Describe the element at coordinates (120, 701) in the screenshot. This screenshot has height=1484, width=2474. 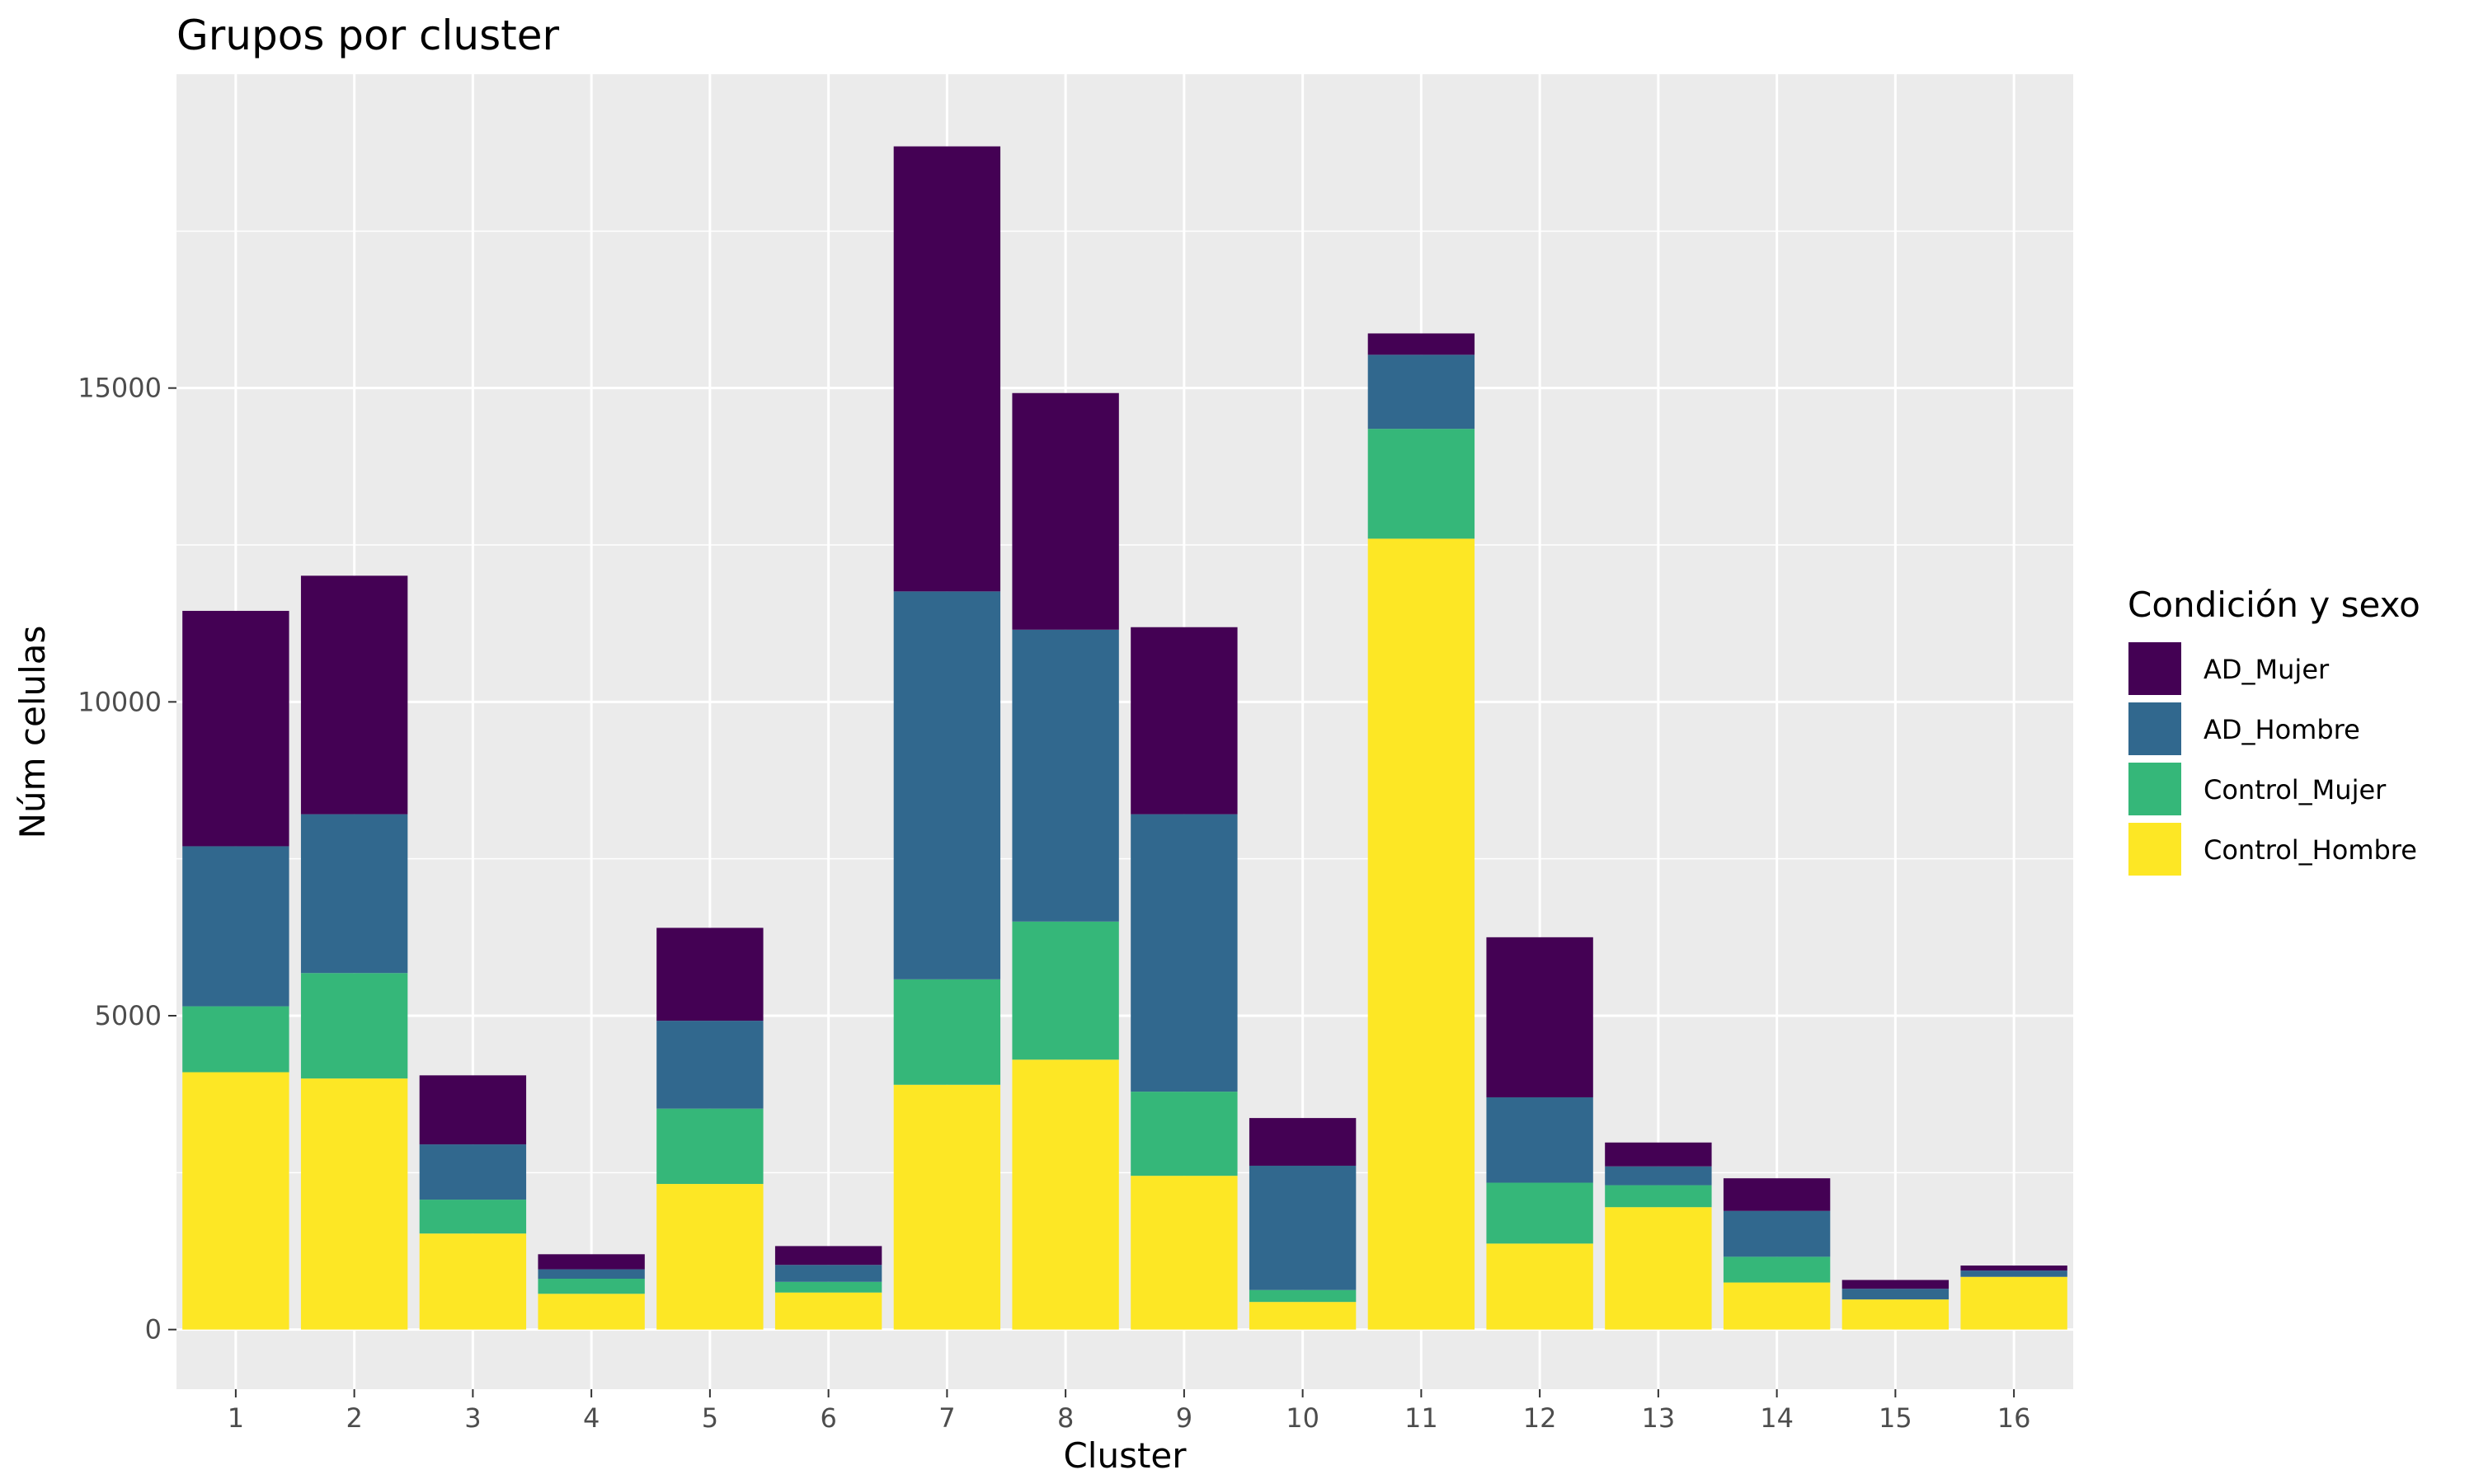
I see `y-tick-label: 10000` at that location.